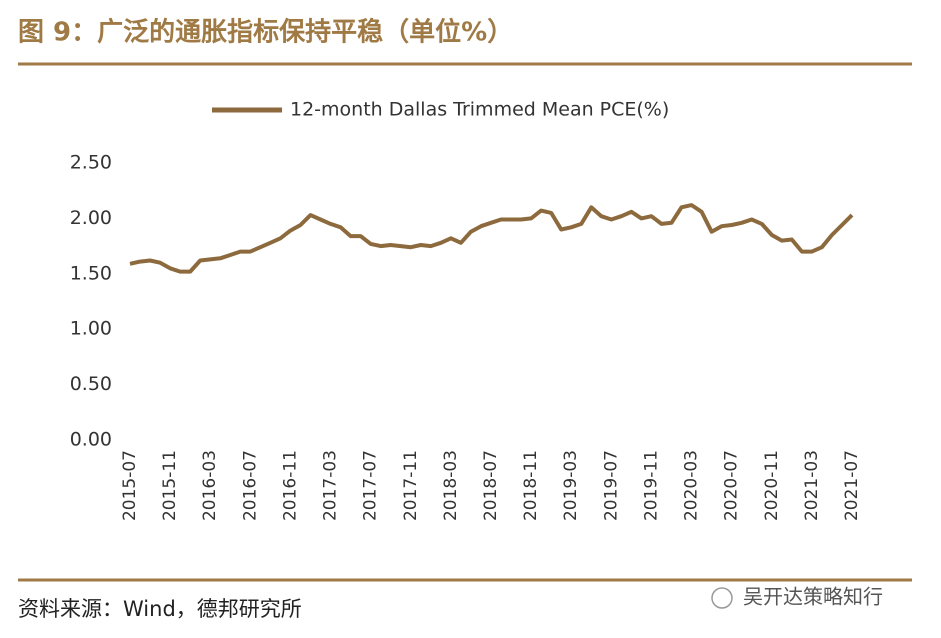  What do you see at coordinates (91, 384) in the screenshot?
I see `y-tick-label: 0.50` at bounding box center [91, 384].